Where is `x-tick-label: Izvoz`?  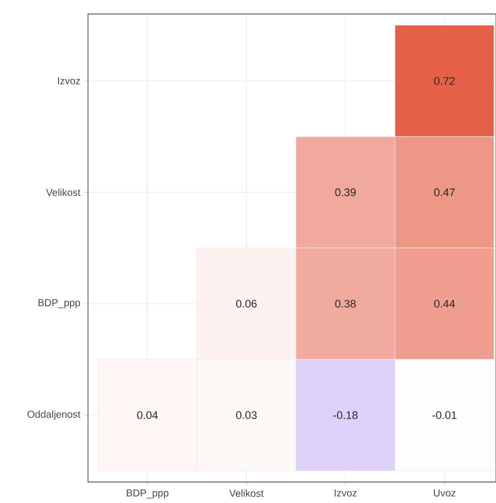 x-tick-label: Izvoz is located at coordinates (345, 493).